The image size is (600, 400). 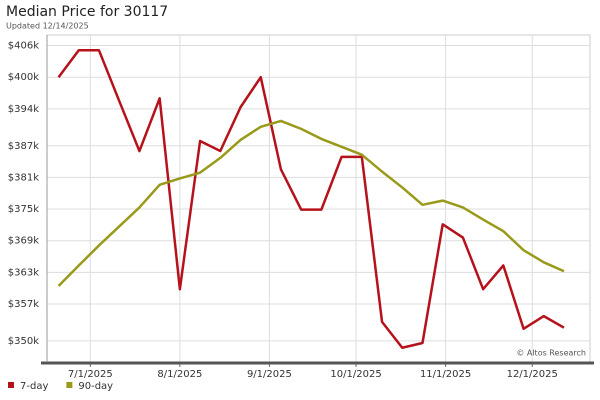 What do you see at coordinates (23, 241) in the screenshot?
I see `y-tick-label: $369k` at bounding box center [23, 241].